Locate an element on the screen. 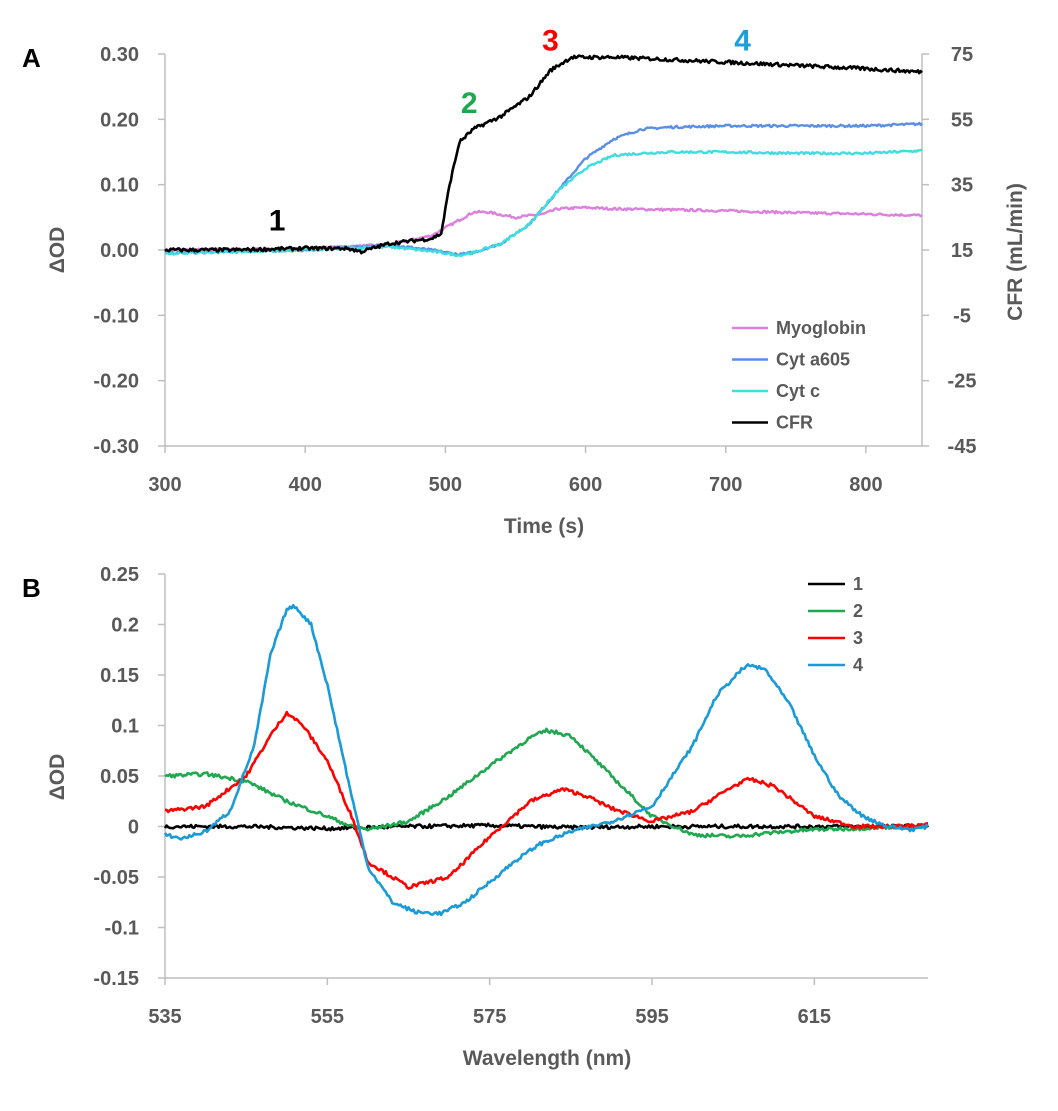 The width and height of the screenshot is (1058, 1111). a-stage-marker-2: 2 is located at coordinates (469, 103).